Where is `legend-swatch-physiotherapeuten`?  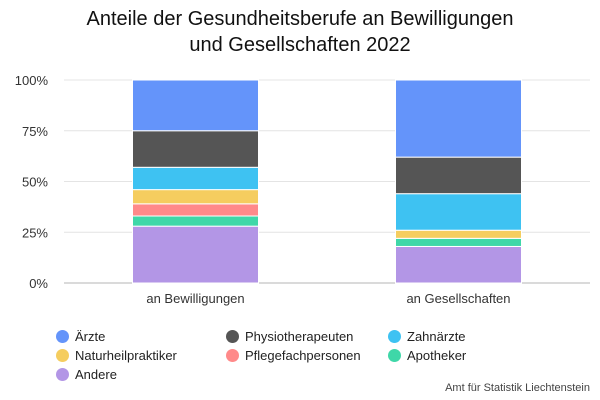 legend-swatch-physiotherapeuten is located at coordinates (232, 336).